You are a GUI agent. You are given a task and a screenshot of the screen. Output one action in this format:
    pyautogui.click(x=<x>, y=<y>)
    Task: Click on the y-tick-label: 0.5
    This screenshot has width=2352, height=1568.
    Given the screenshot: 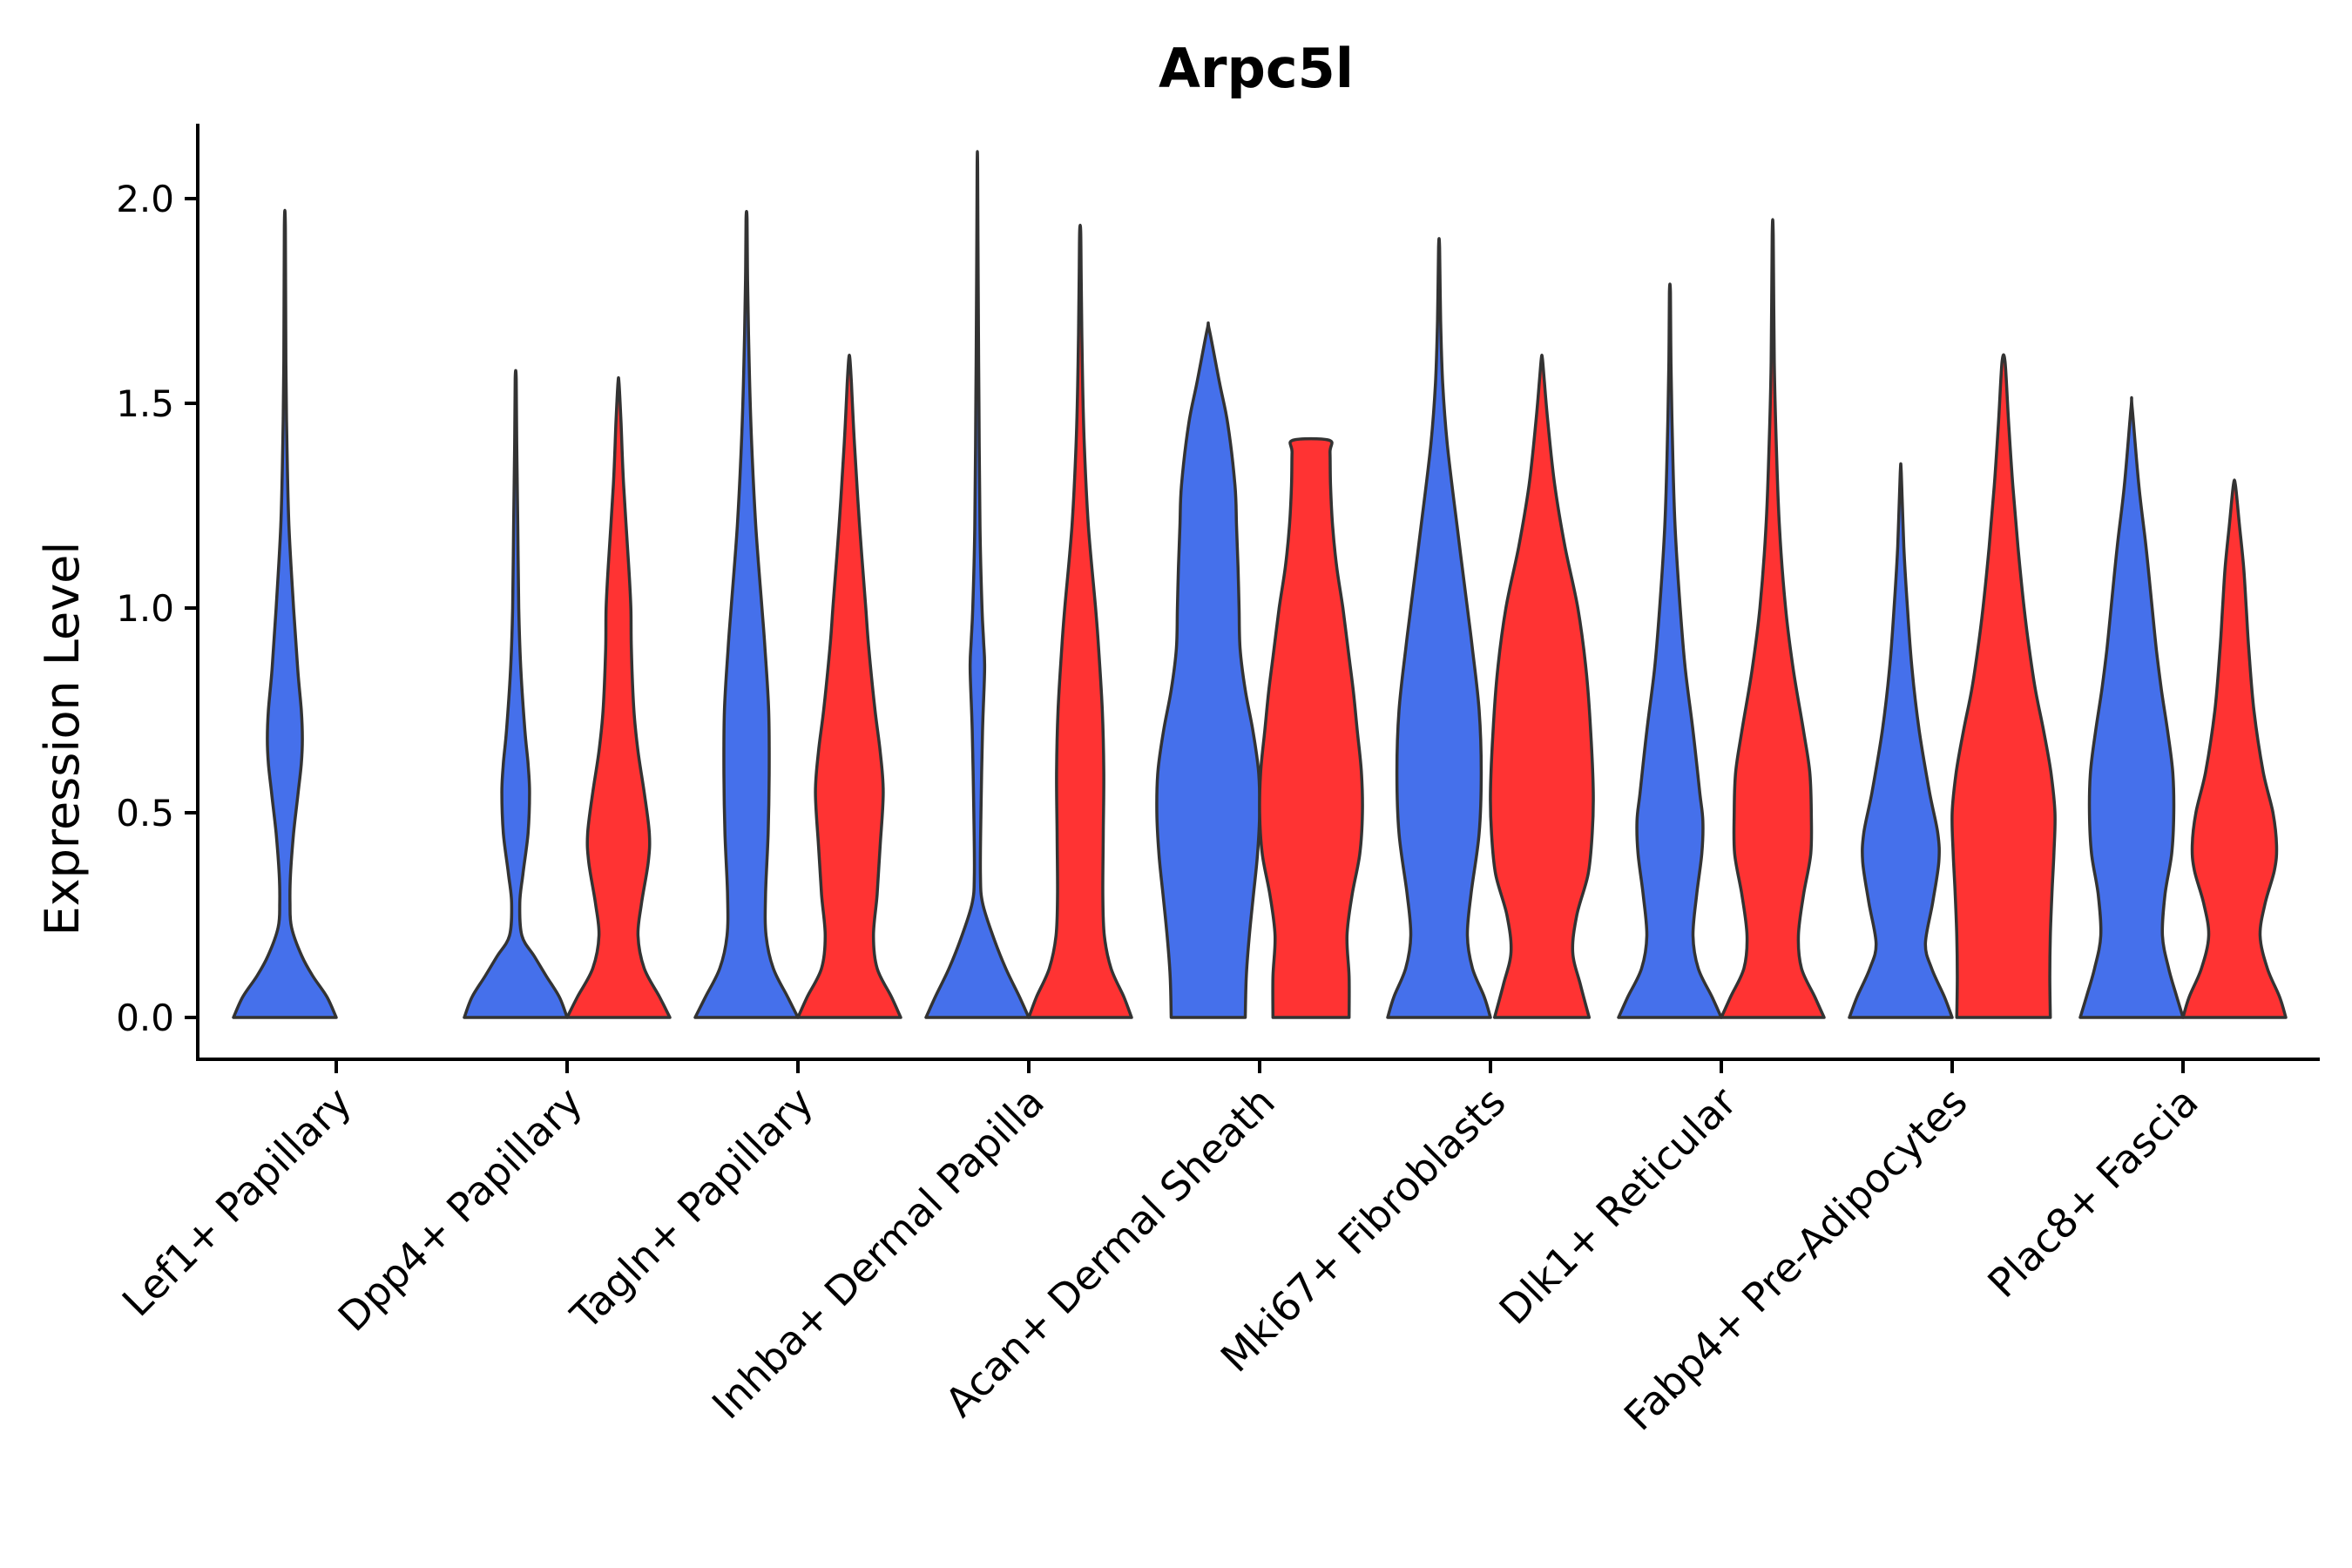 What is the action you would take?
    pyautogui.click(x=145, y=813)
    